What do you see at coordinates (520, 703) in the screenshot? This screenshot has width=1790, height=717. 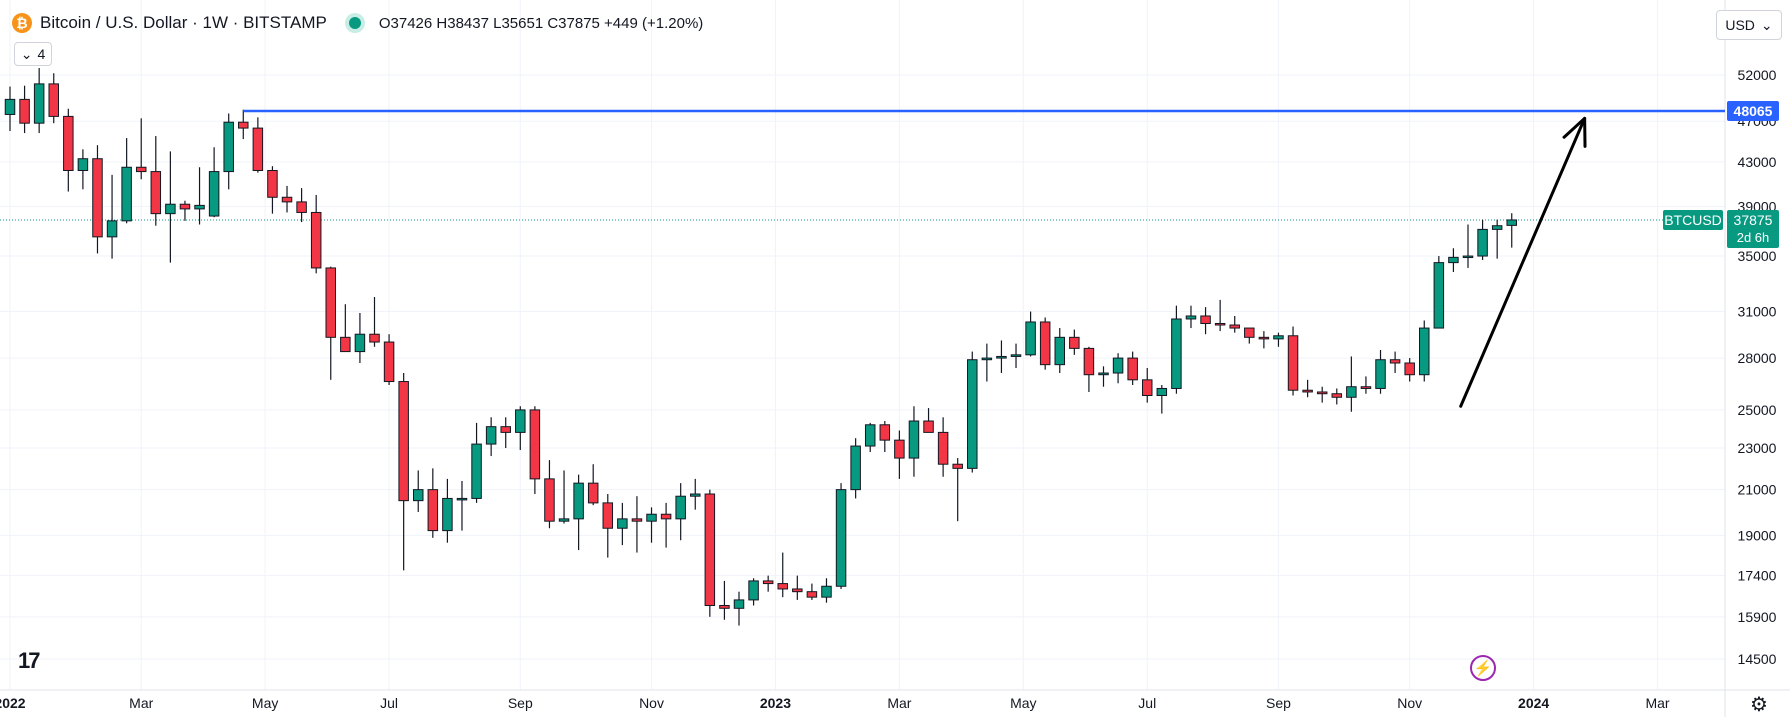 I see `time-tick-label: Sep` at bounding box center [520, 703].